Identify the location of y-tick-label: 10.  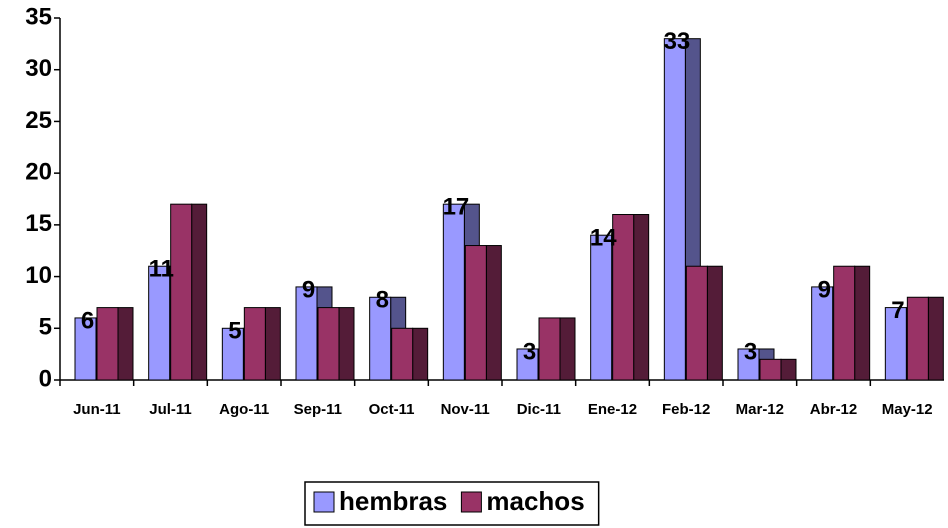
(38, 275).